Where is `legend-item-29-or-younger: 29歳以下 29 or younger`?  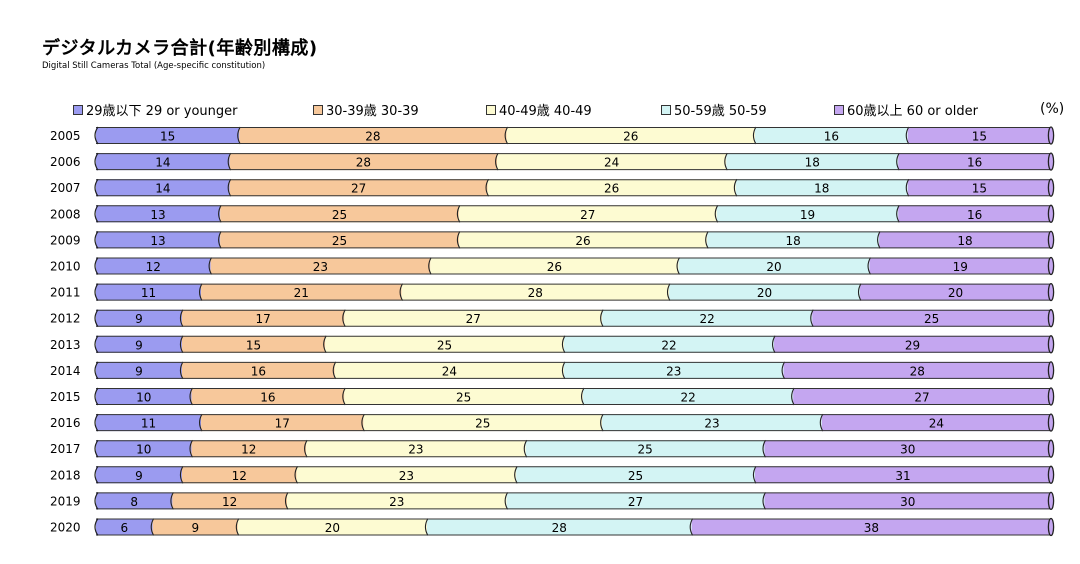 legend-item-29-or-younger: 29歳以下 29 or younger is located at coordinates (155, 109).